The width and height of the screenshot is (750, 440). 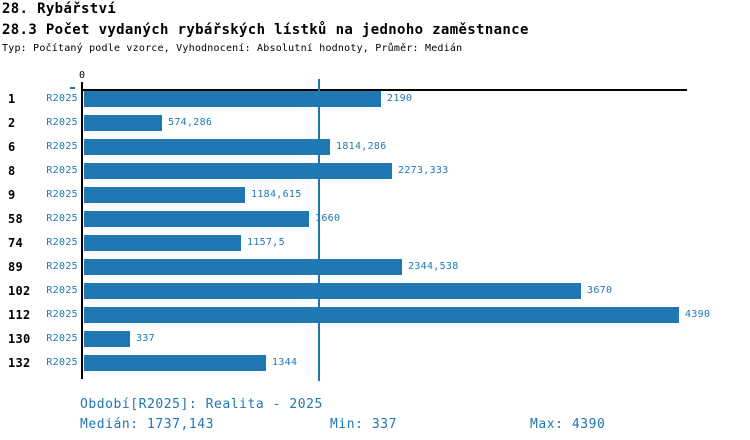 I want to click on plot-top-border, so click(x=384, y=90).